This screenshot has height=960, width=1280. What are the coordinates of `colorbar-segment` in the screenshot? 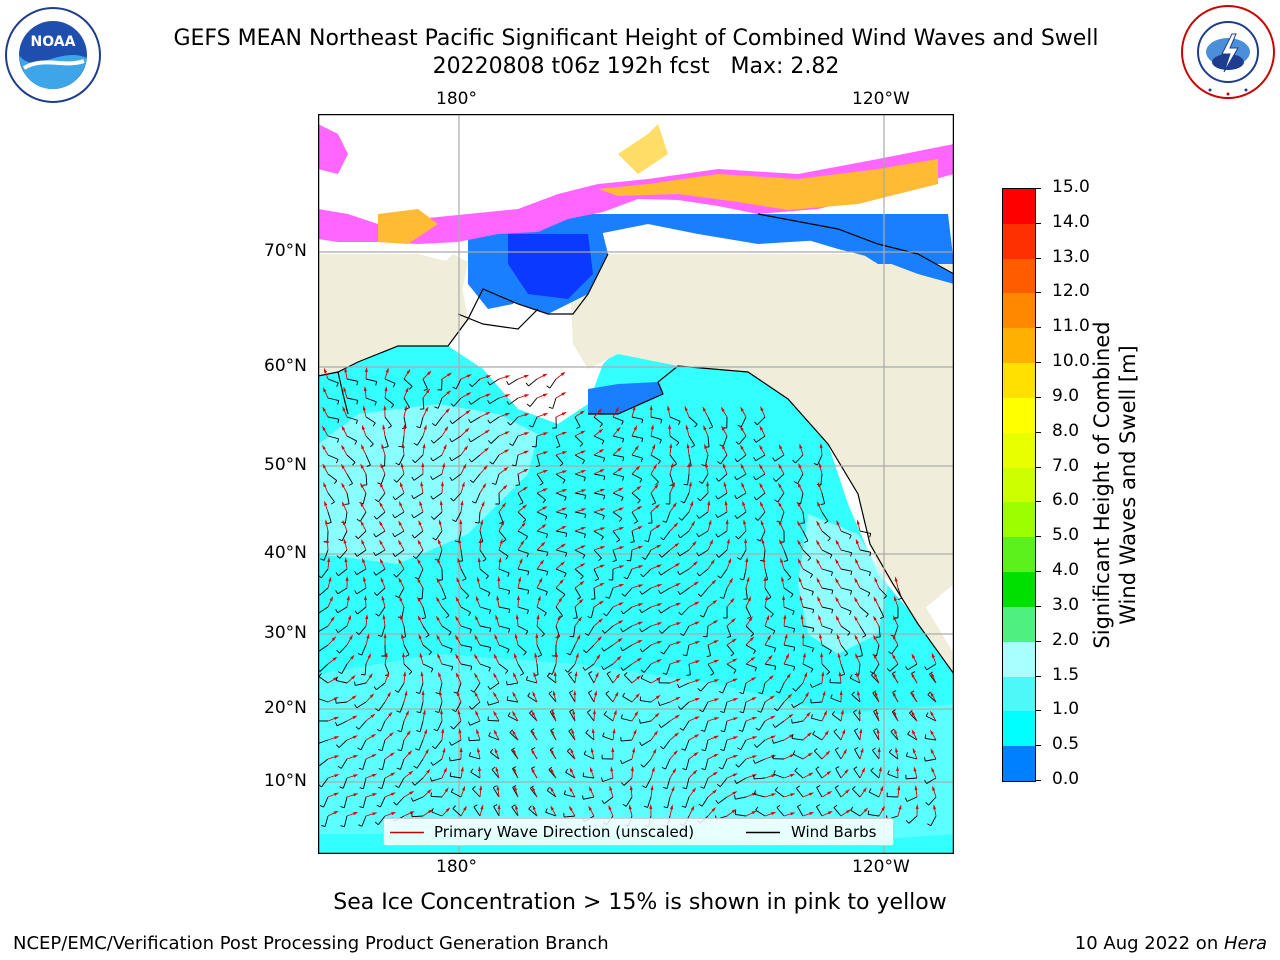 It's located at (1019, 659).